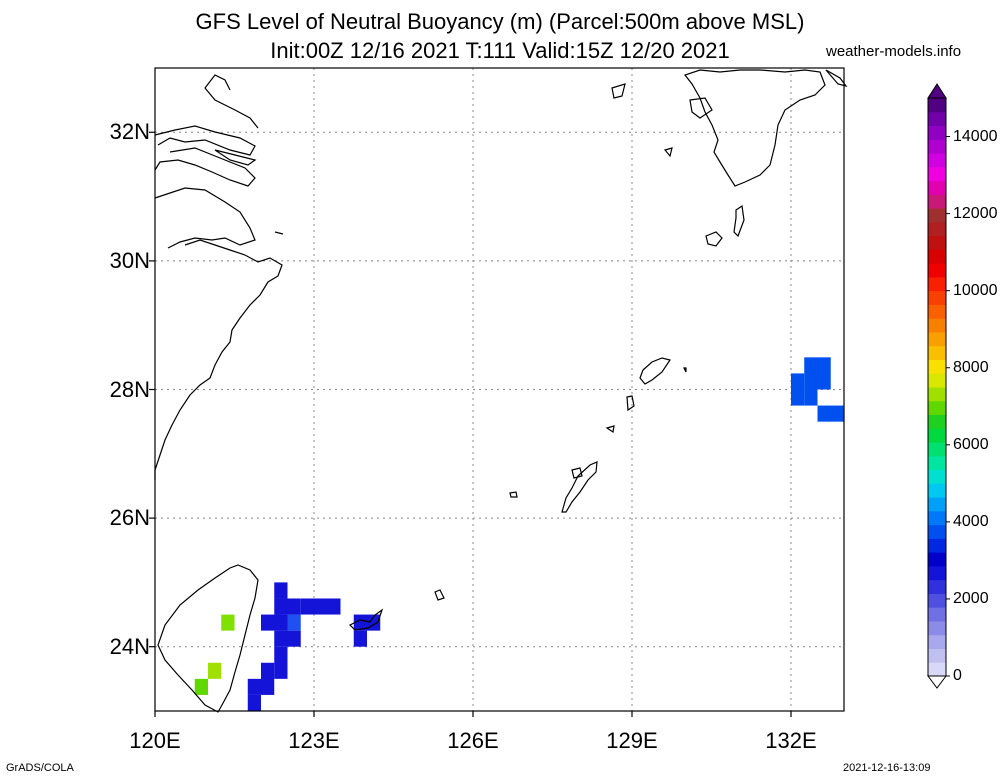 The height and width of the screenshot is (779, 1000). Describe the element at coordinates (971, 521) in the screenshot. I see `colorbar-label: 4000` at that location.